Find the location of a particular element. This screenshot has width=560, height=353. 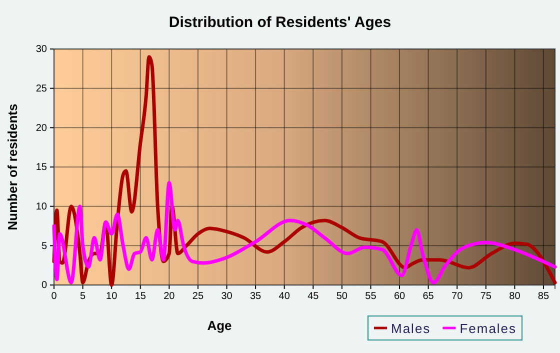

x-tick-label: 75 is located at coordinates (486, 296).